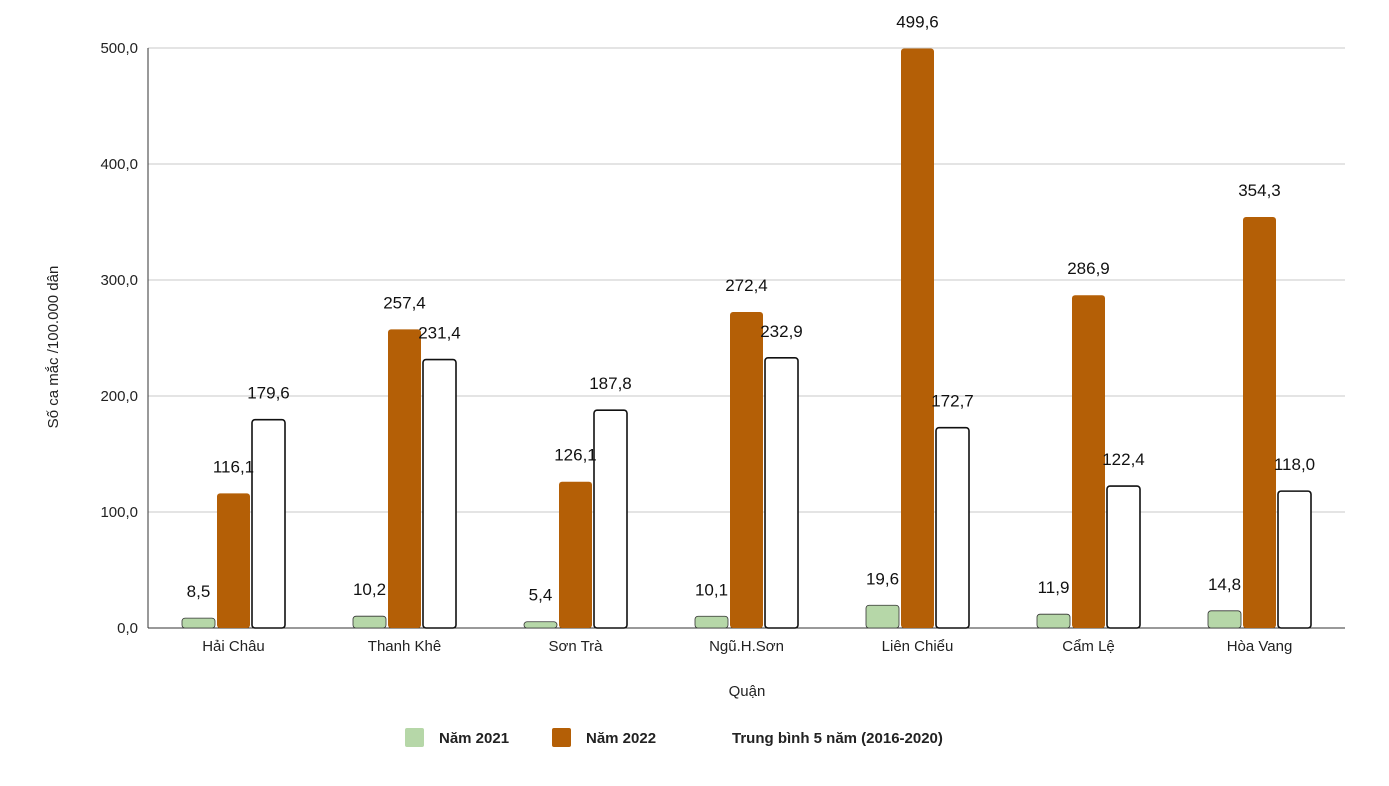  I want to click on legend-label: Trung bình 5 năm (2016-2020), so click(837, 738).